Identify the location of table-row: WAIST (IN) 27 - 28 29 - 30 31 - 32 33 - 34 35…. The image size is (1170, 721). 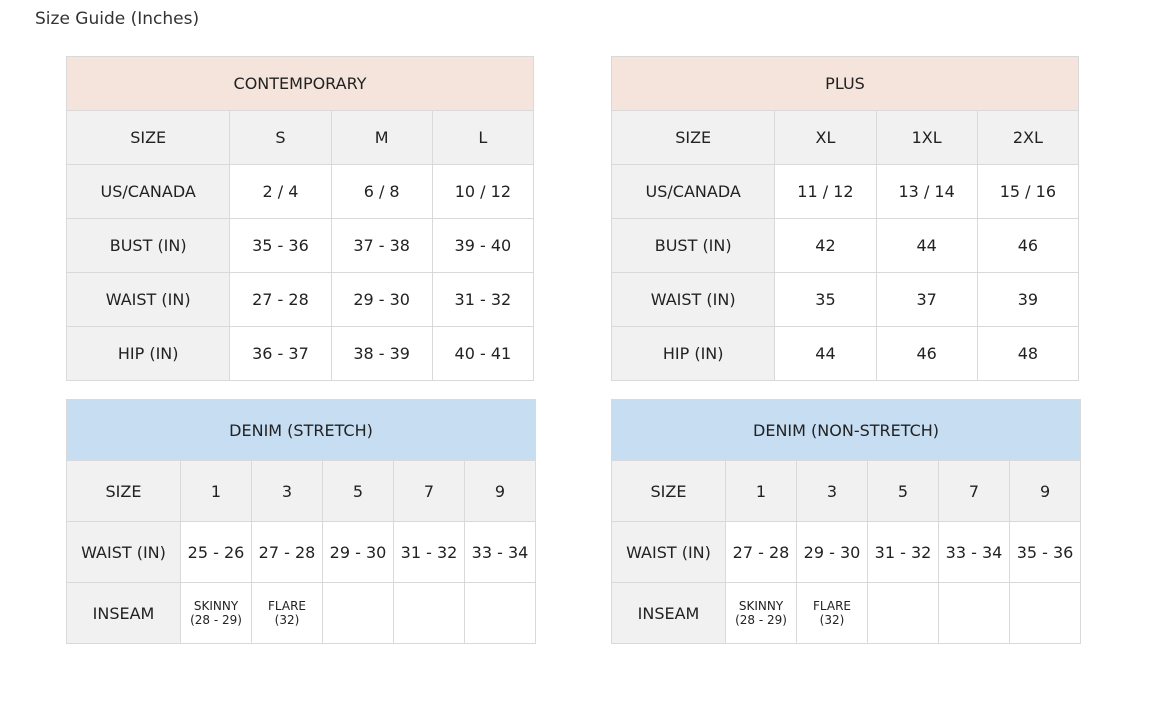
(846, 552).